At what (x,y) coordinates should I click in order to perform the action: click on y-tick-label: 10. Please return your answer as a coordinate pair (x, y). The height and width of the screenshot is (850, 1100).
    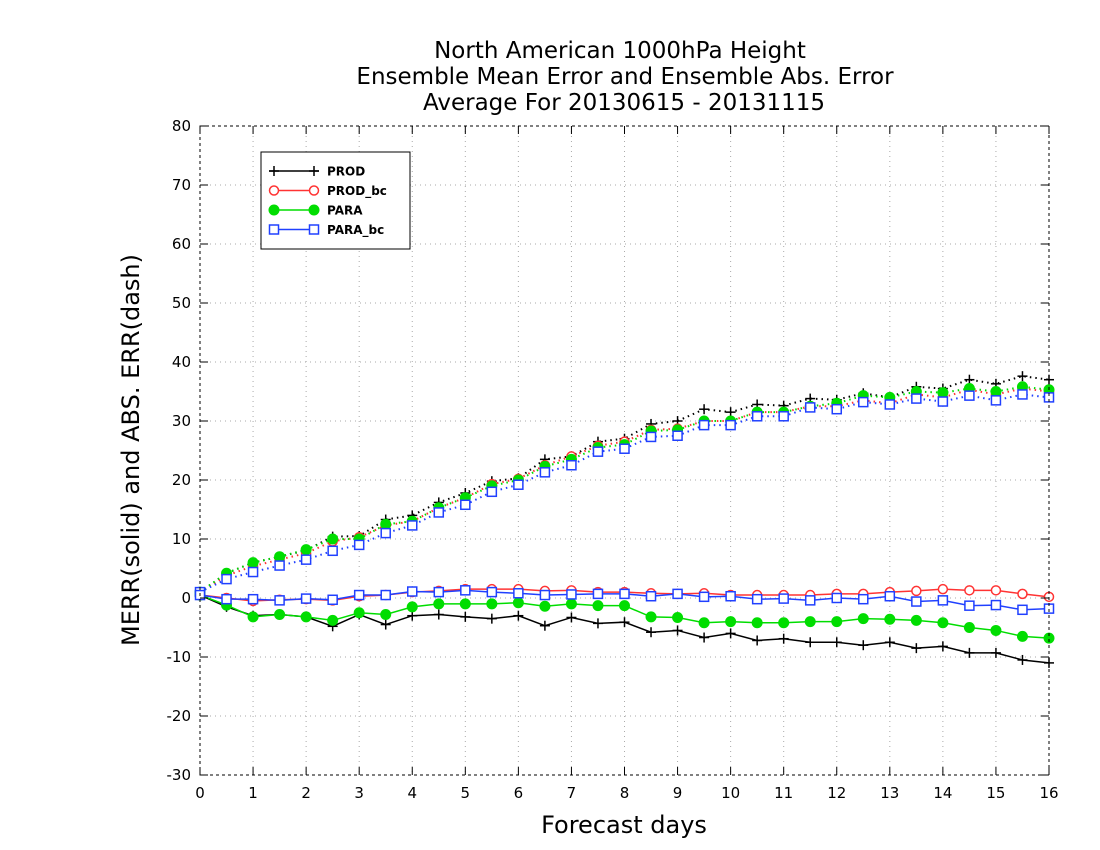
    Looking at the image, I should click on (181, 539).